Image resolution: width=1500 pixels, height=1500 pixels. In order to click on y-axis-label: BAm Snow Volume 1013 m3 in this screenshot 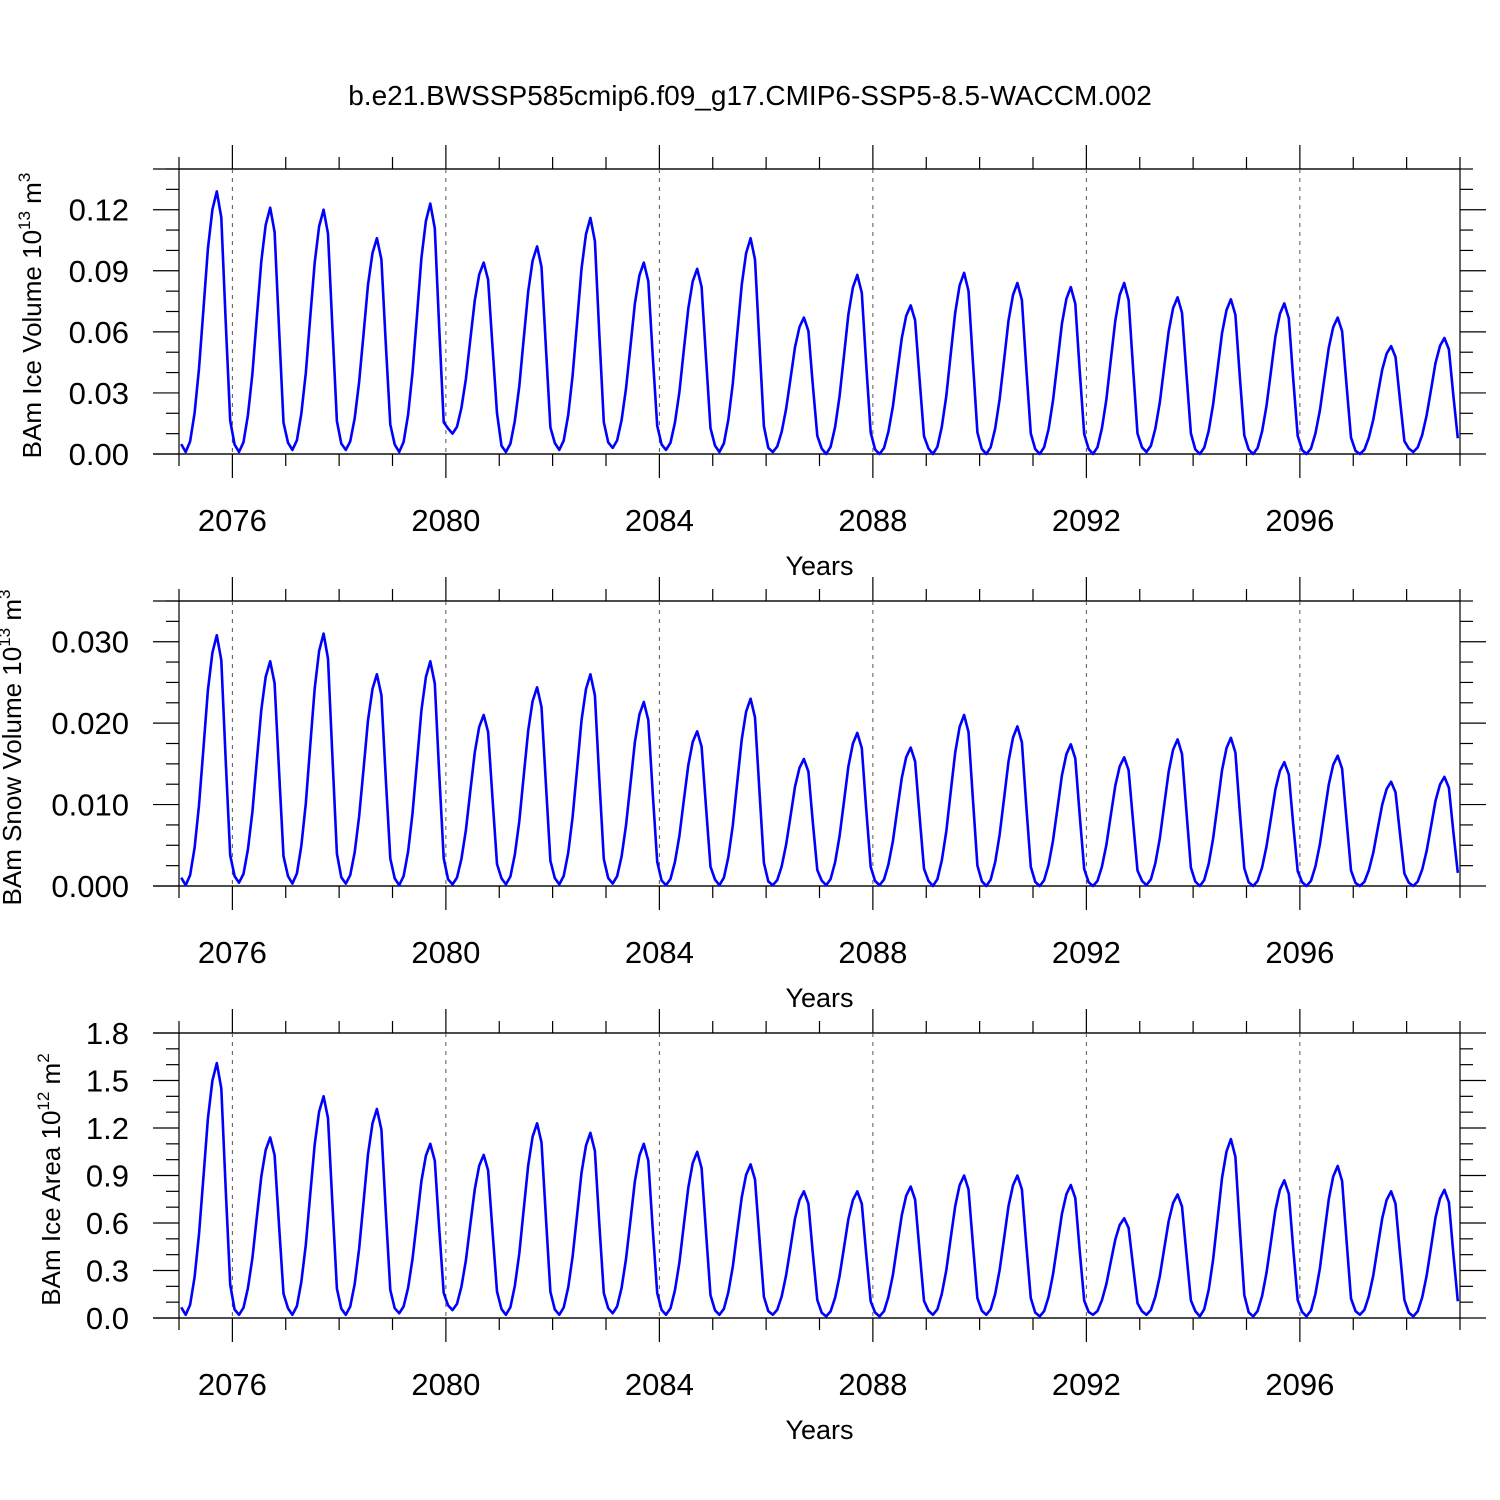, I will do `click(13, 748)`.